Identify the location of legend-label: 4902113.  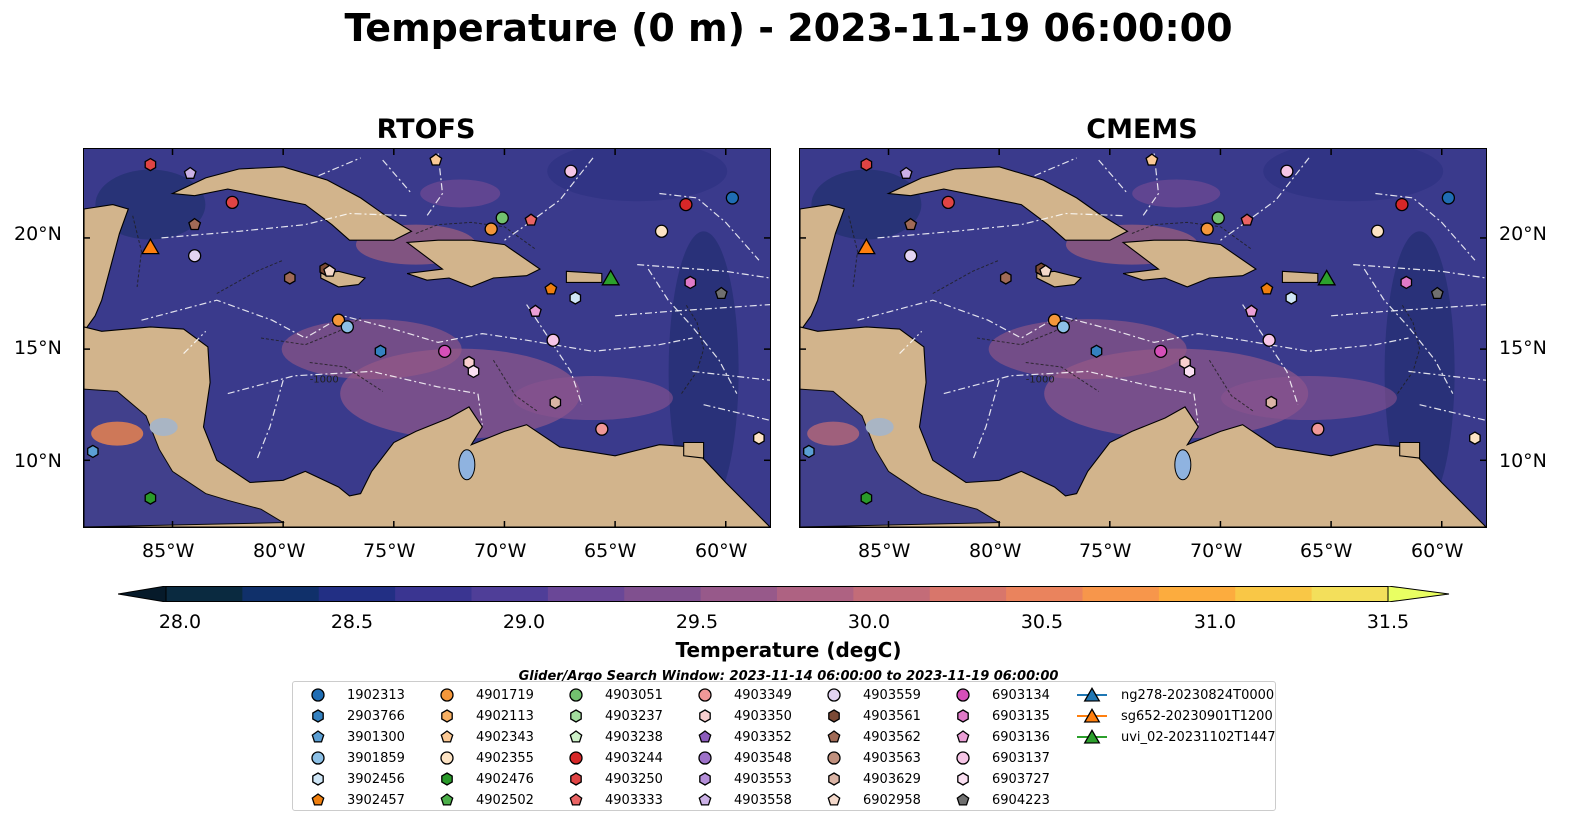
(505, 716).